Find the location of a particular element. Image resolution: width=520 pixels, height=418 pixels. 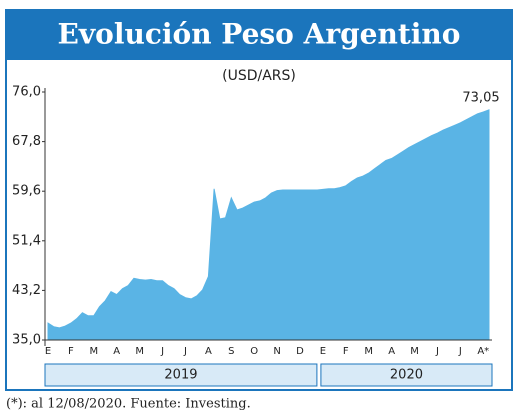

y-tick-label: 59,6 is located at coordinates (26, 191).